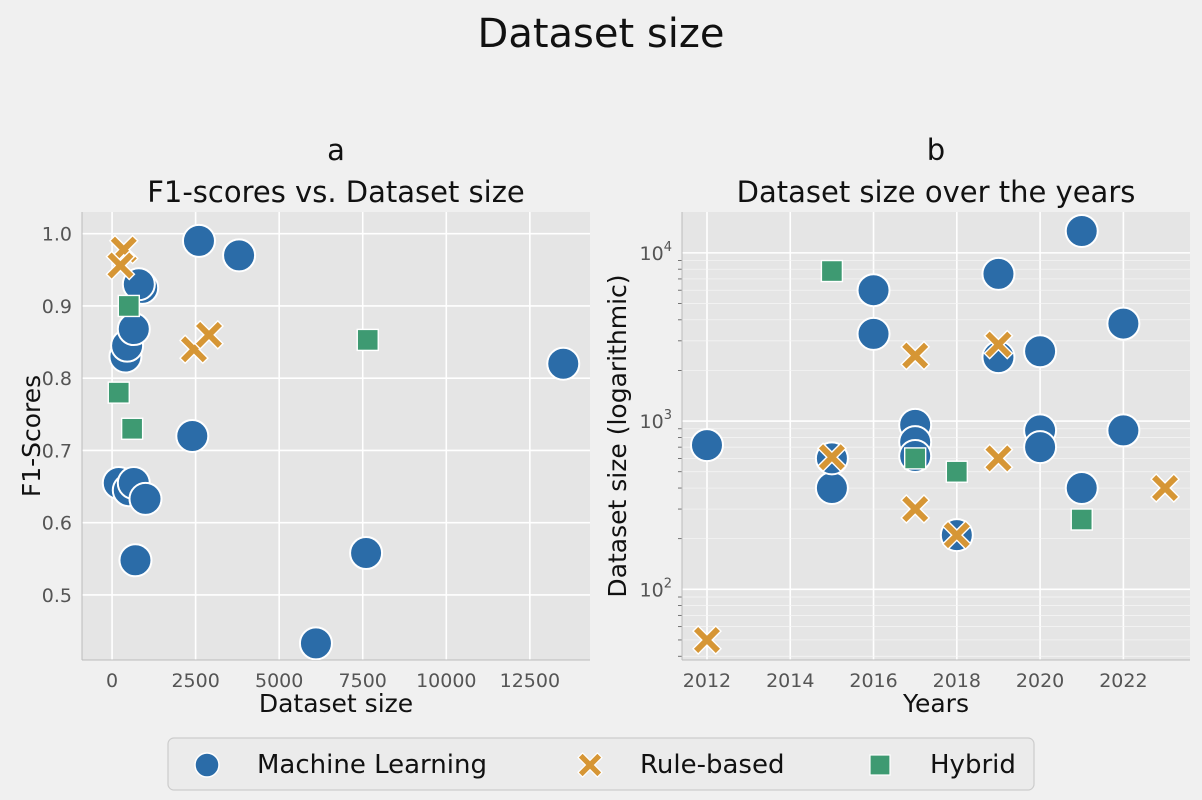  I want to click on panel-title: Dataset size over the years, so click(936, 192).